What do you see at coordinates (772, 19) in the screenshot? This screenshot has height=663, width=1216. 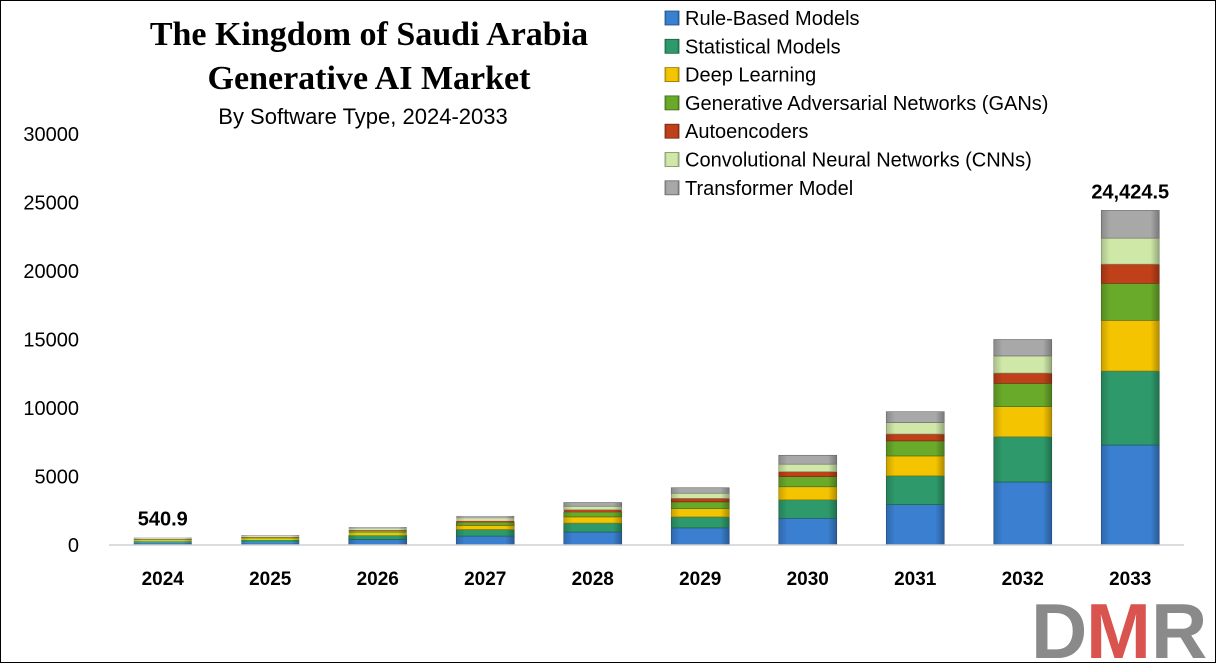 I see `legend-label: Rule-Based Models` at bounding box center [772, 19].